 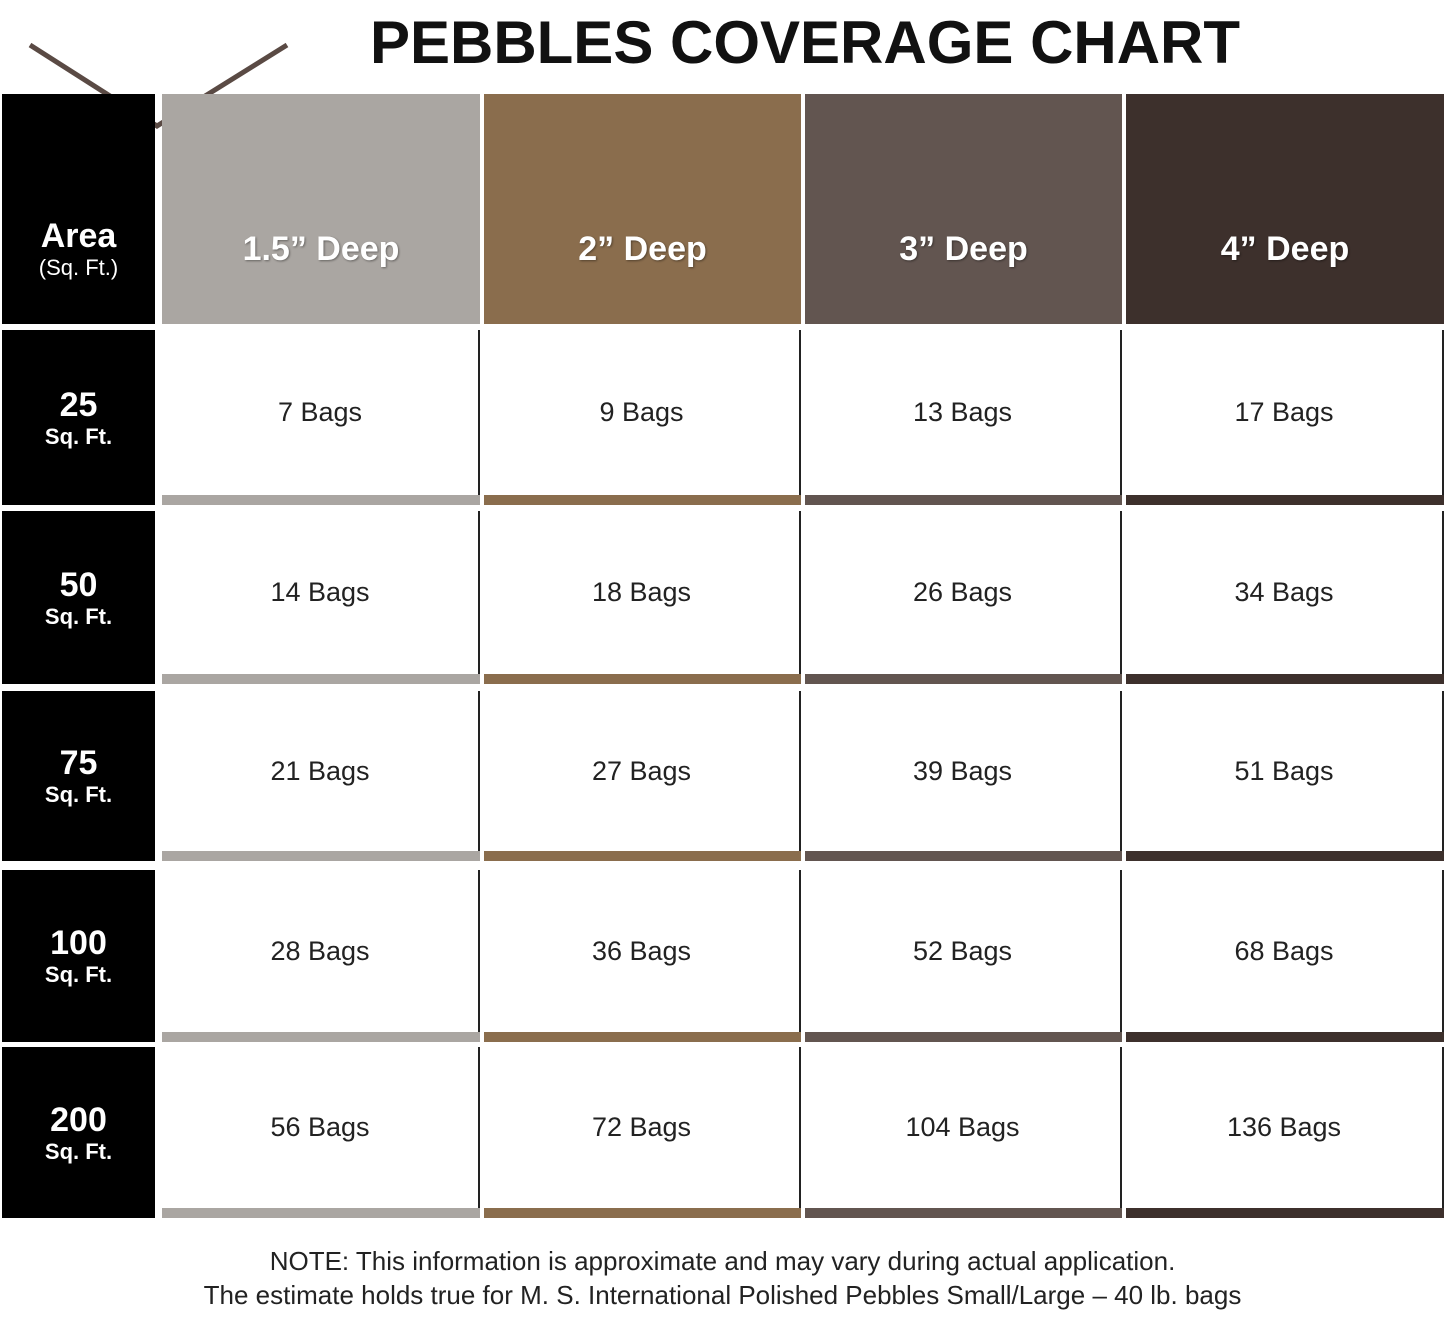 What do you see at coordinates (642, 412) in the screenshot?
I see `cell: 9 Bags` at bounding box center [642, 412].